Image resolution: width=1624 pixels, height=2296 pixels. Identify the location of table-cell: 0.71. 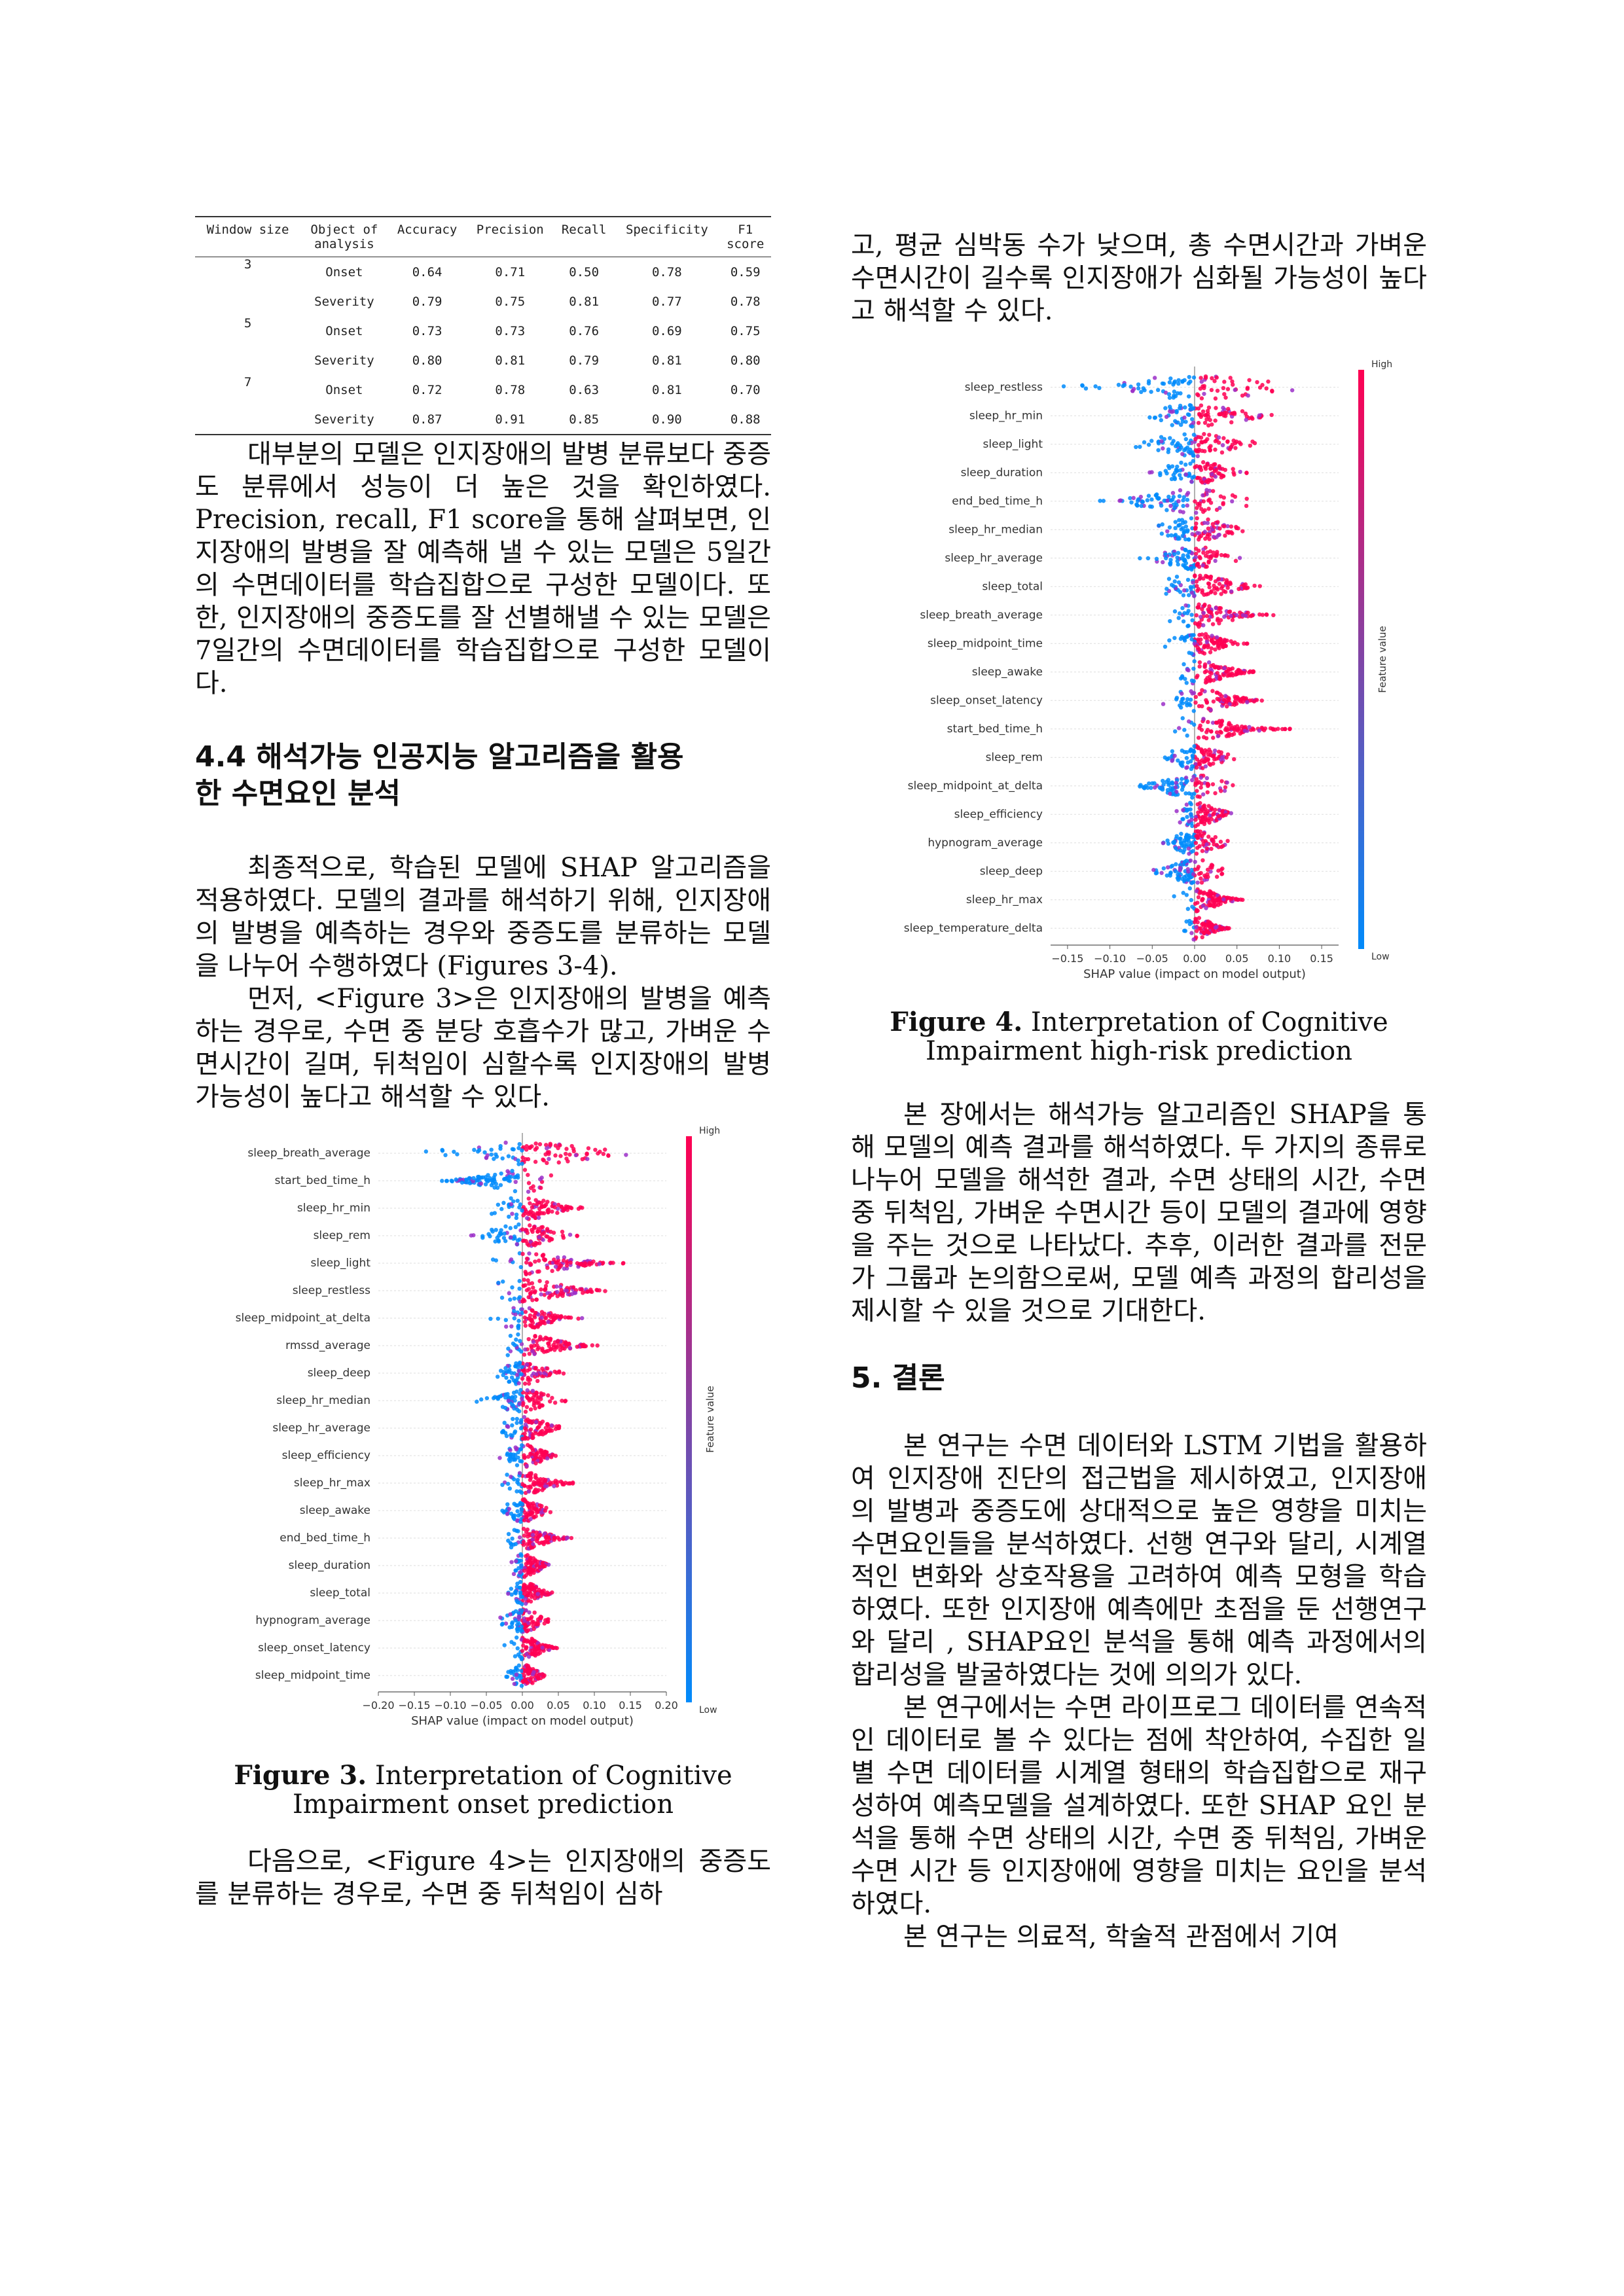
(510, 271).